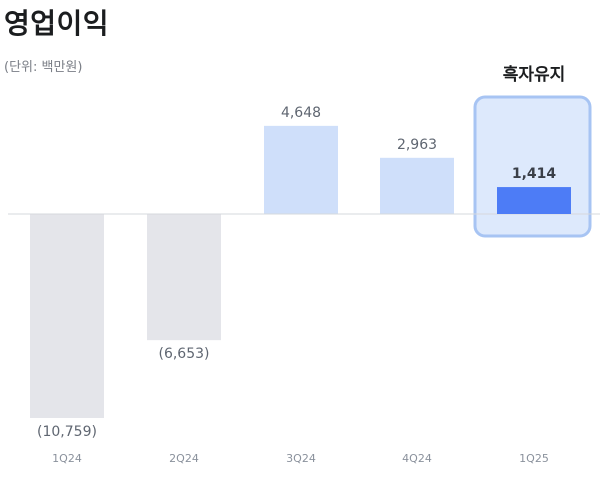 The height and width of the screenshot is (480, 600). Describe the element at coordinates (301, 169) in the screenshot. I see `bar-3Q24` at that location.